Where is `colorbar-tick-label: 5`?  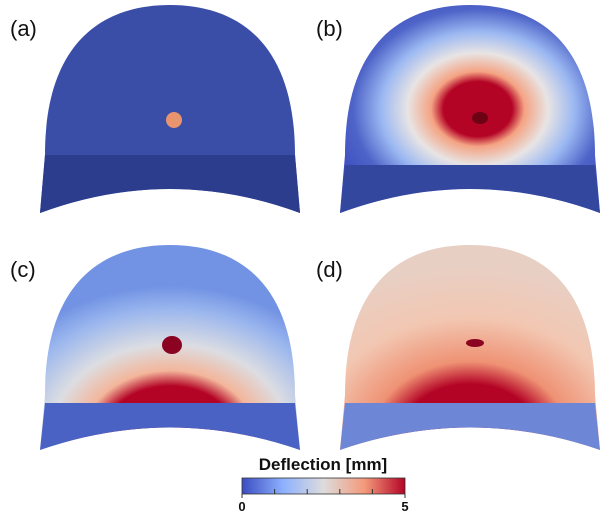
colorbar-tick-label: 5 is located at coordinates (404, 506).